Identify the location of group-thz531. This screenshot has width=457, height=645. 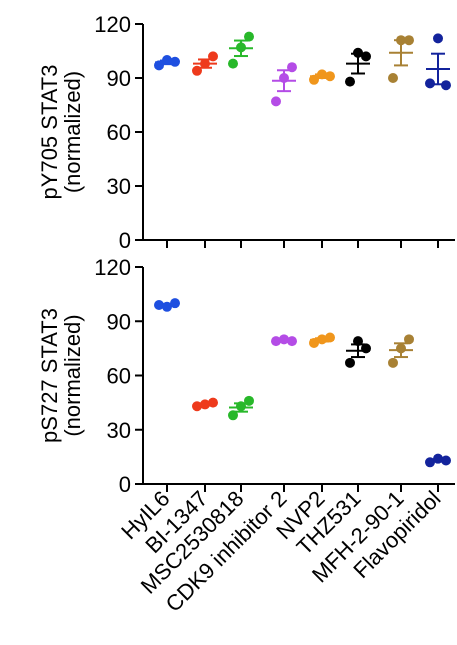
(358, 147).